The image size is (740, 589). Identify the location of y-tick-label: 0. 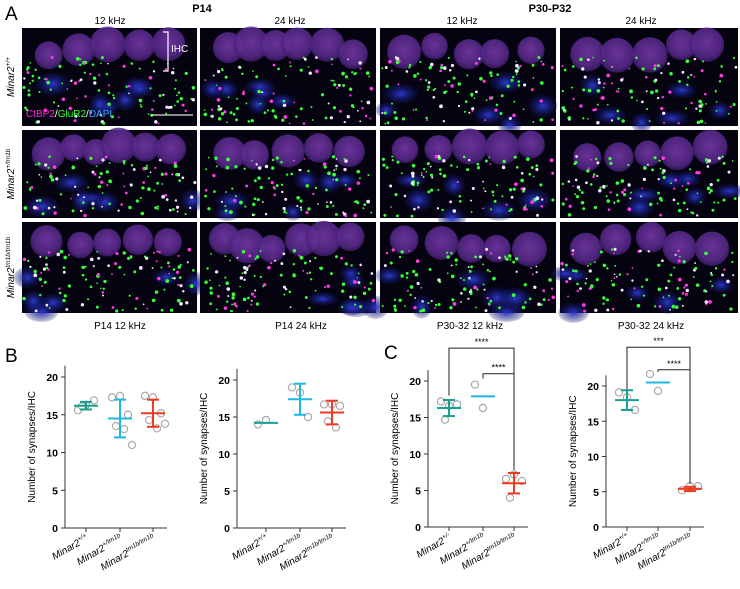
(418, 528).